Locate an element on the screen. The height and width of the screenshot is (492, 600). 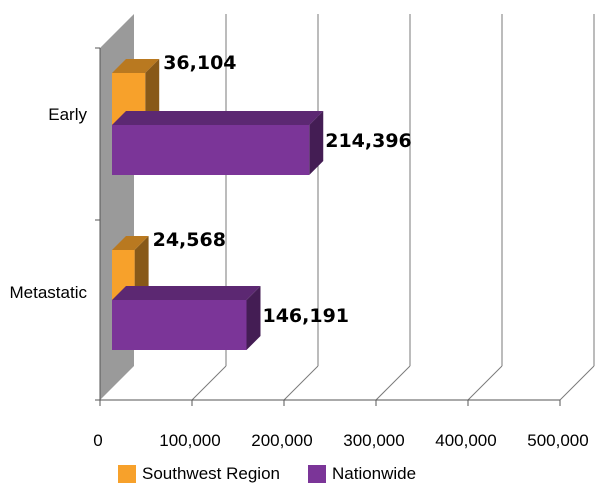
category-label-0: Early is located at coordinates (67, 114).